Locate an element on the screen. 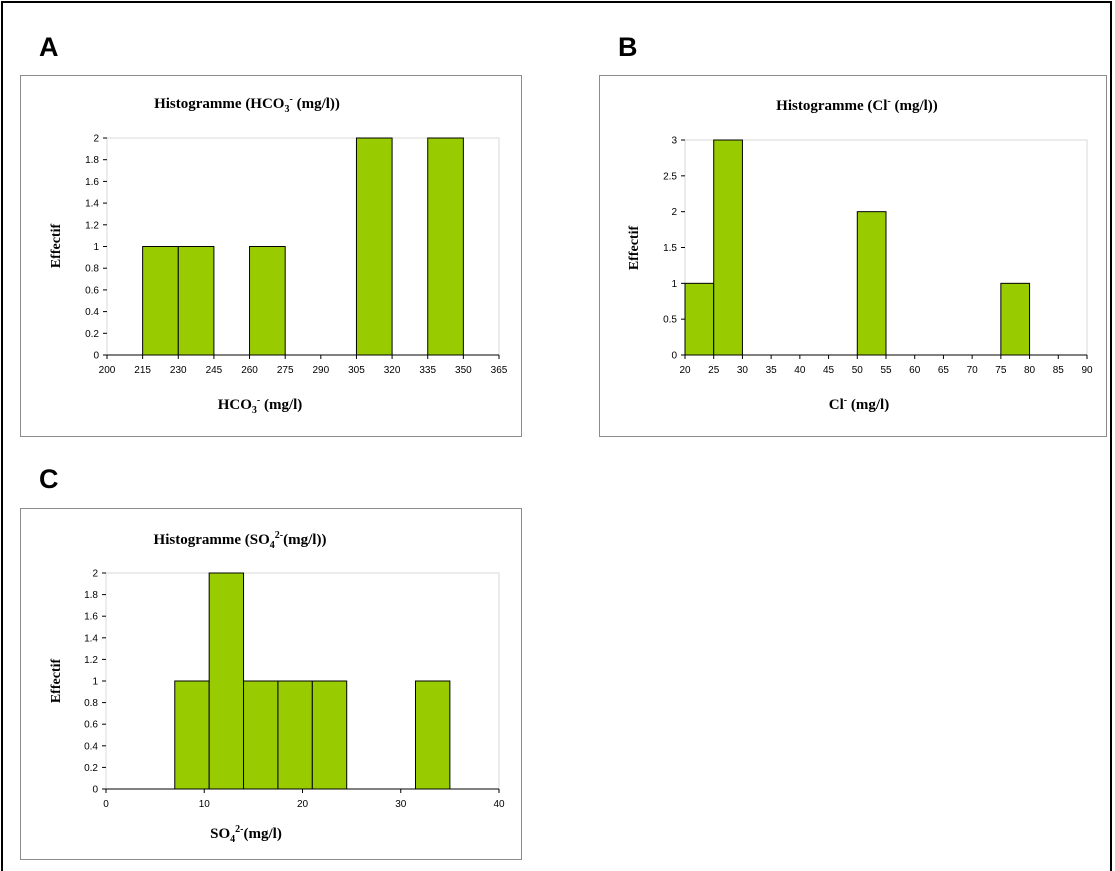 Image resolution: width=1115 pixels, height=871 pixels. x-axis-label-cl: Cl- (mg/l) is located at coordinates (859, 404).